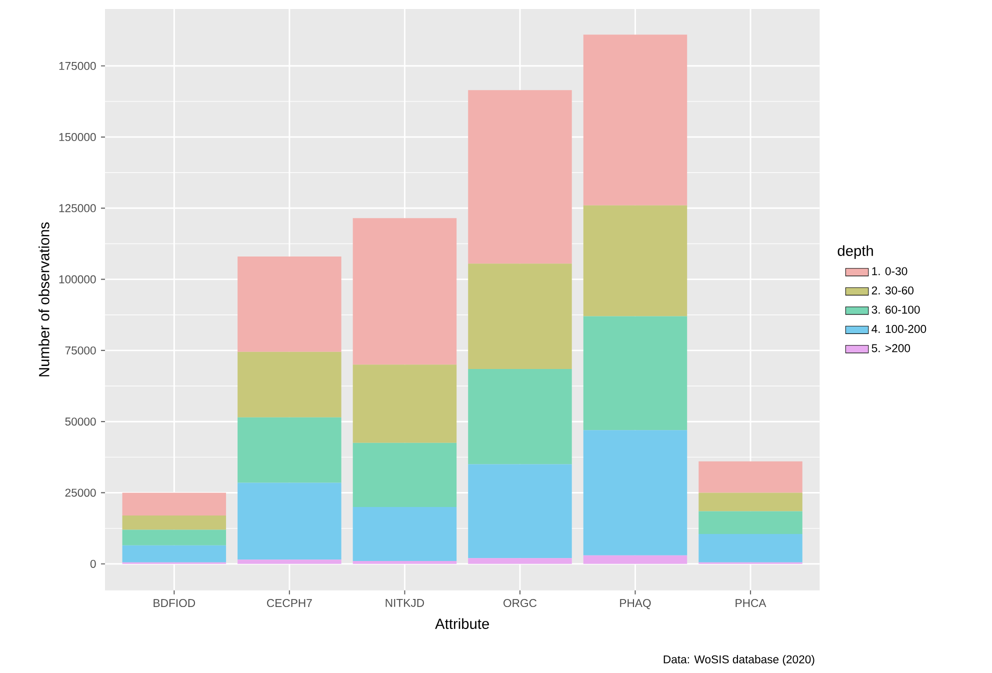 Image resolution: width=992 pixels, height=673 pixels. What do you see at coordinates (739, 660) in the screenshot?
I see `text: Data: WoSIS database (2020)` at bounding box center [739, 660].